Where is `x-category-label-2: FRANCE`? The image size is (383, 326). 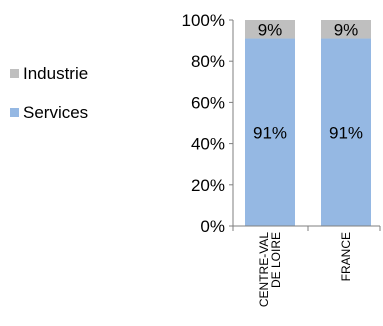
x-category-label-2: FRANCE is located at coordinates (346, 256).